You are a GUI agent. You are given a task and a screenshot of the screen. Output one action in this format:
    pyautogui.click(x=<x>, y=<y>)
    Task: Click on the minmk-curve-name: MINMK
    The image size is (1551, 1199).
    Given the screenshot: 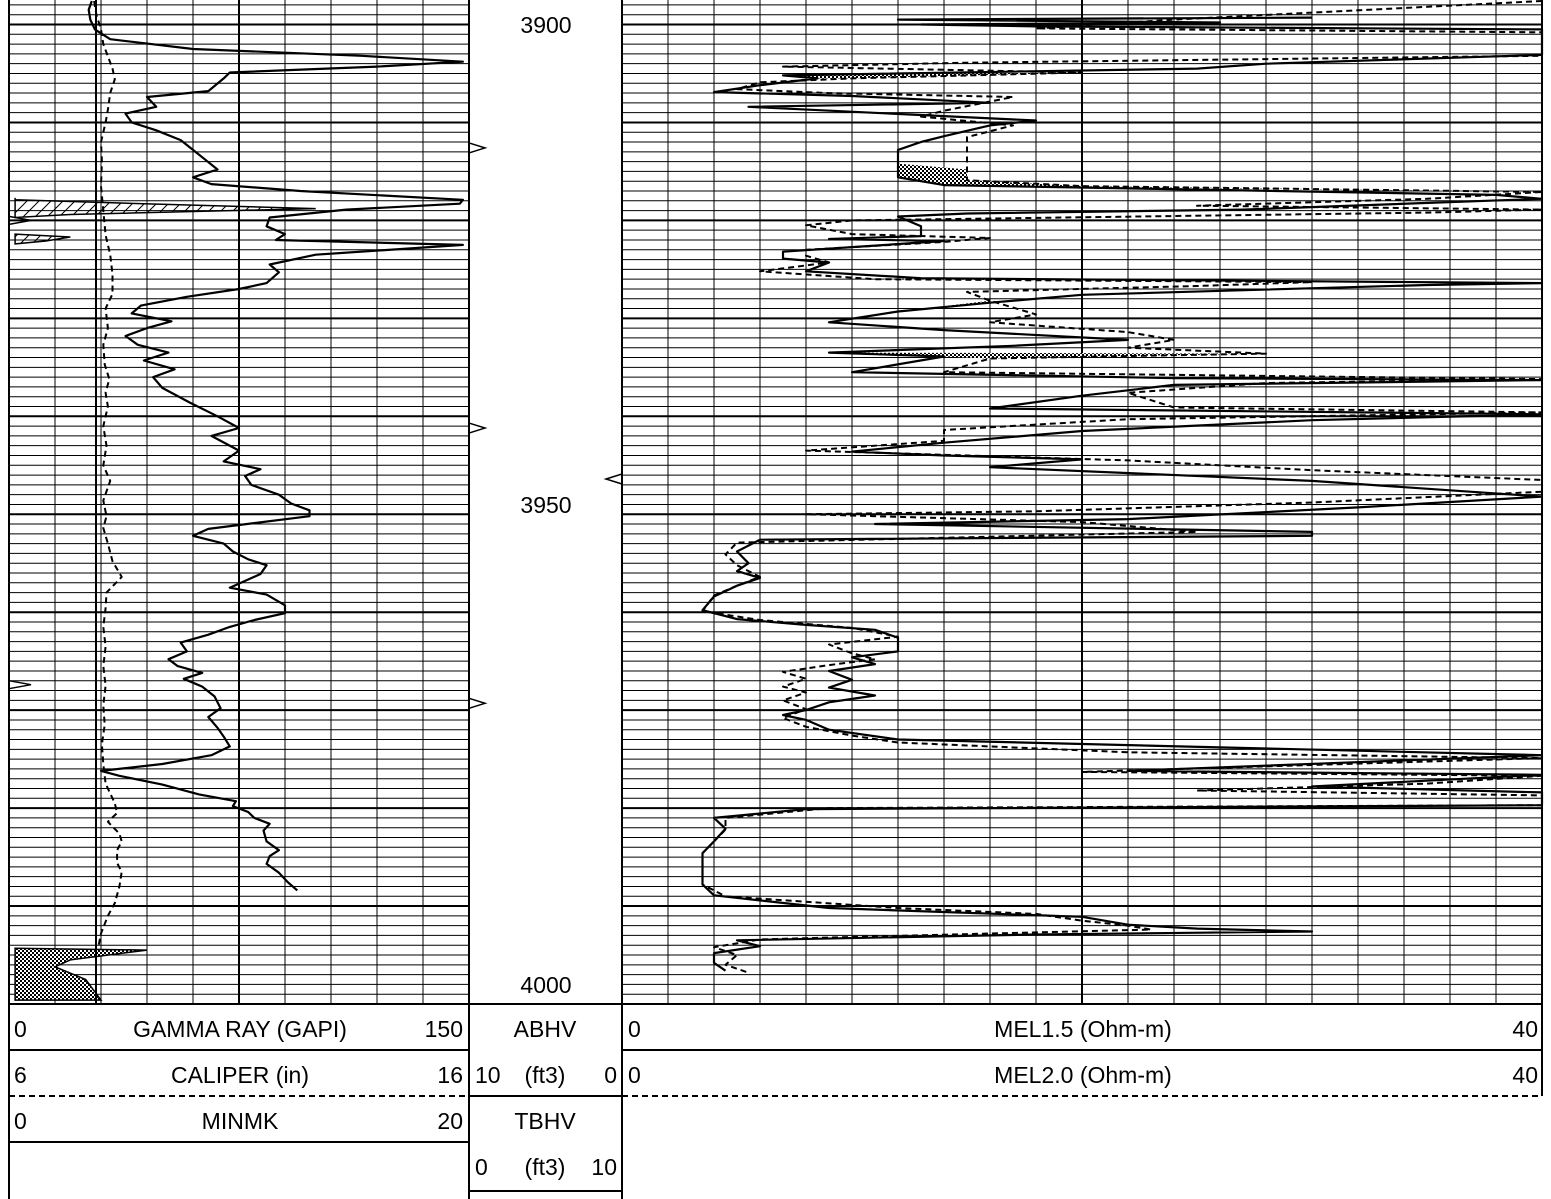 What is the action you would take?
    pyautogui.click(x=240, y=1121)
    